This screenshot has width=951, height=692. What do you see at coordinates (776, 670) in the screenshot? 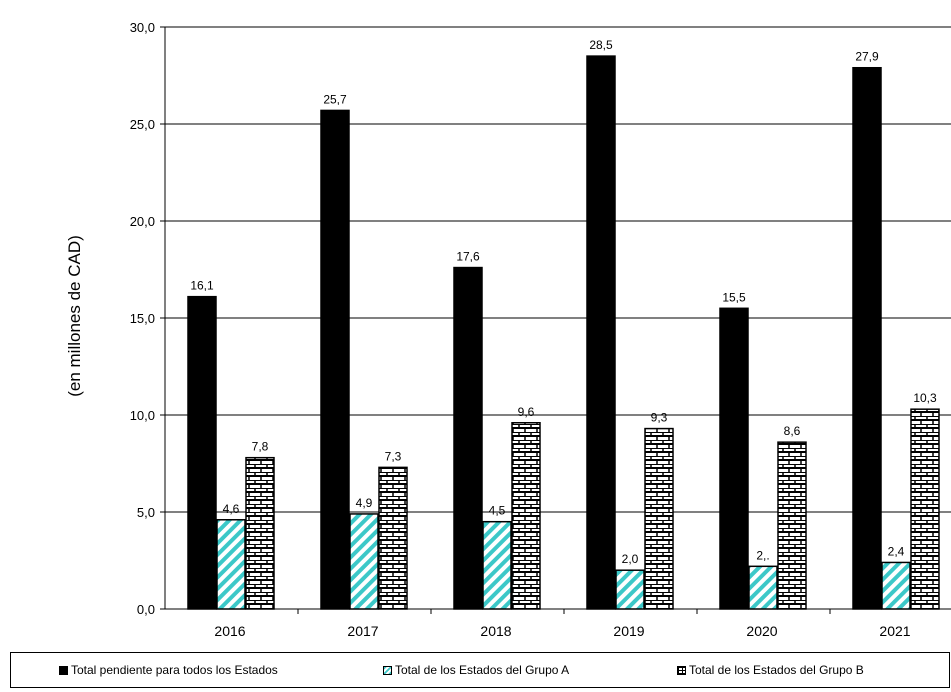
I see `legend-label-group-b: Total de los Estados del Grupo B` at bounding box center [776, 670].